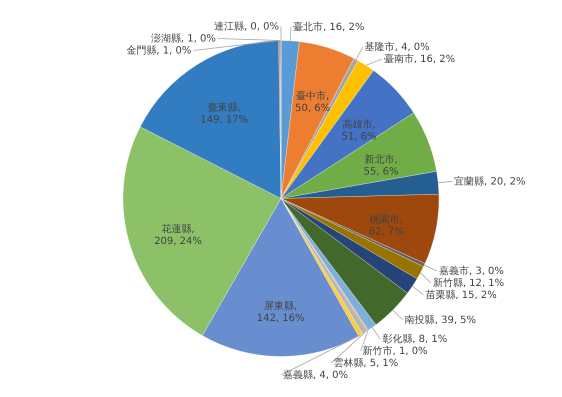 This screenshot has height=397, width=562. Describe the element at coordinates (395, 350) in the screenshot. I see `slice-label: 新竹市, 1, 0%` at that location.